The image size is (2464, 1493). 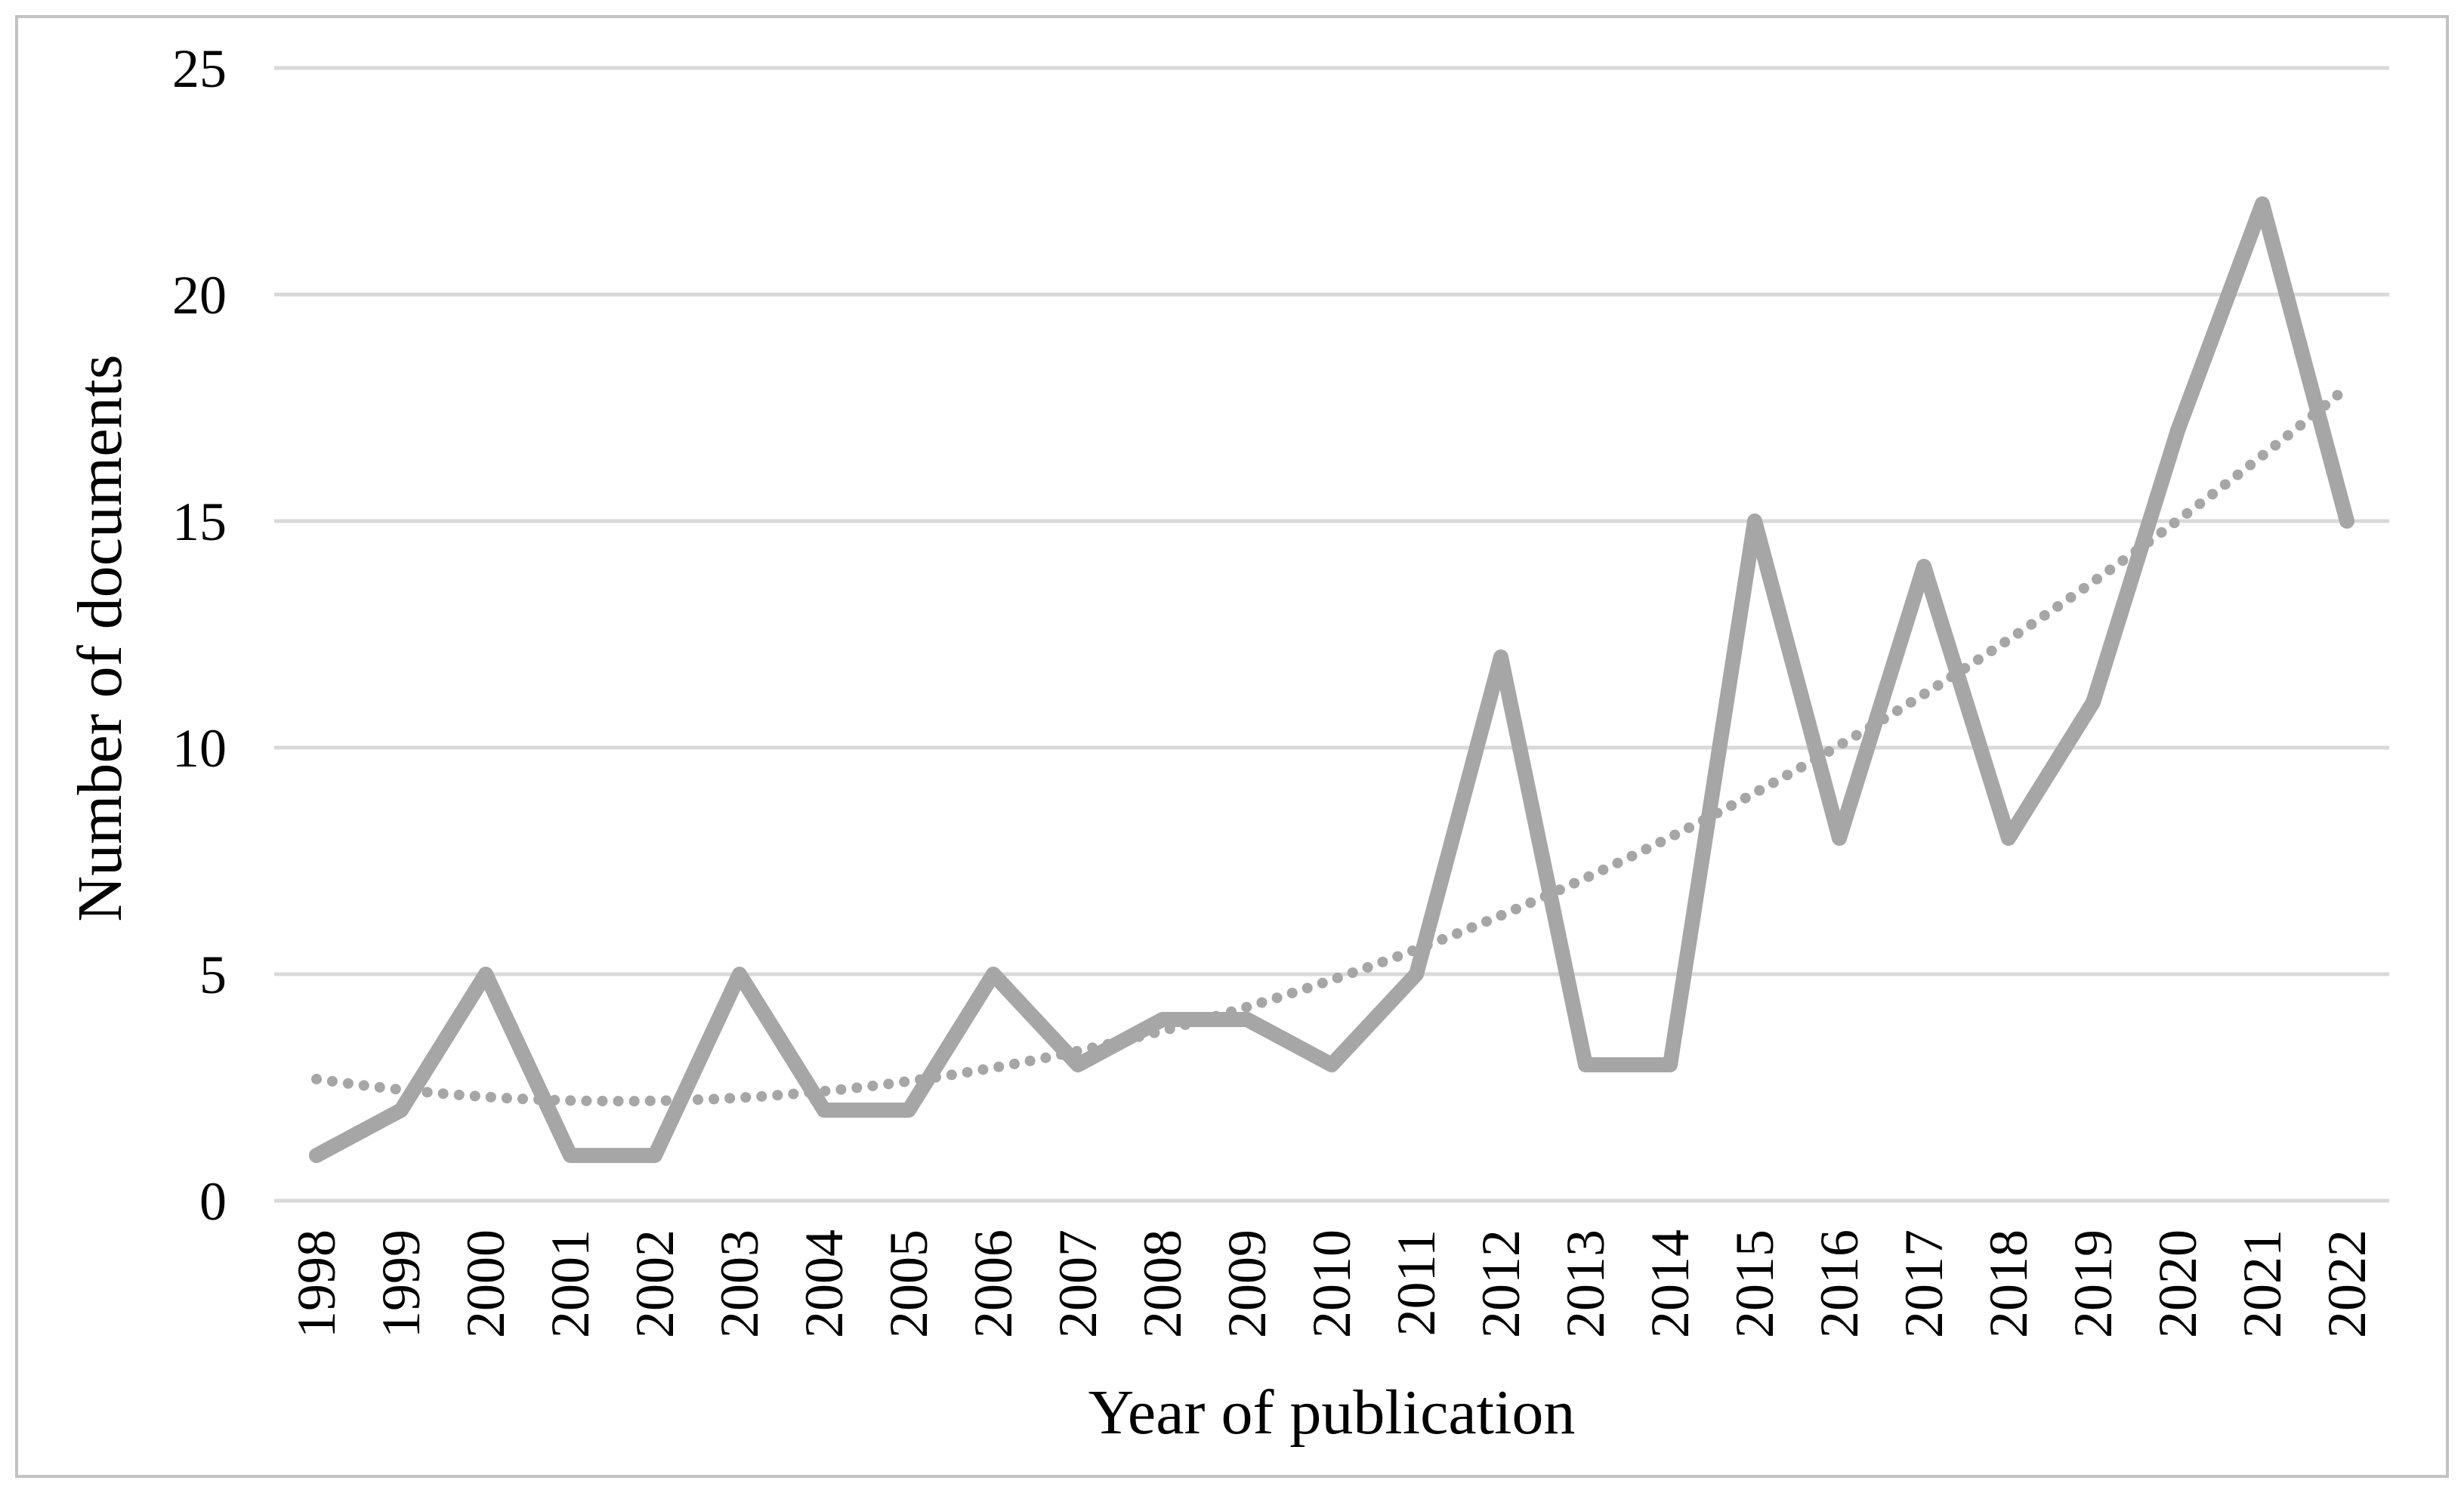 I want to click on x-tick-label: 1998, so click(x=317, y=1283).